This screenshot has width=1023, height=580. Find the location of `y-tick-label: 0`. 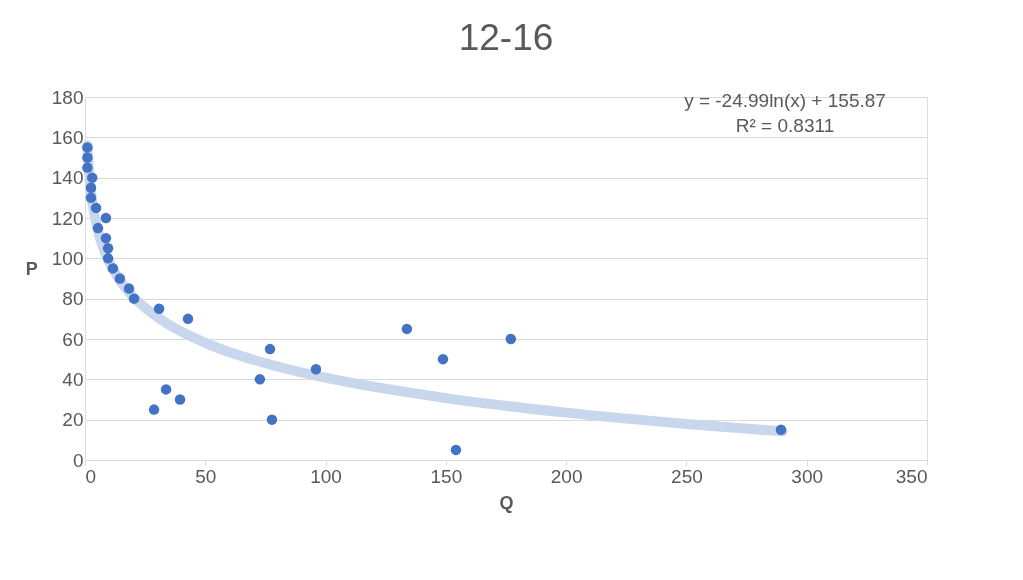

y-tick-label: 0 is located at coordinates (78, 460).